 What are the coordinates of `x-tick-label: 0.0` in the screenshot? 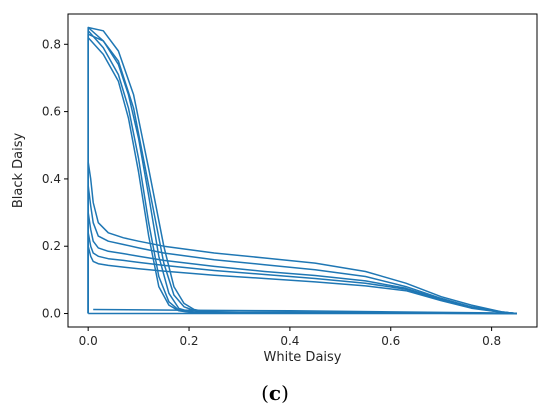 It's located at (88, 341).